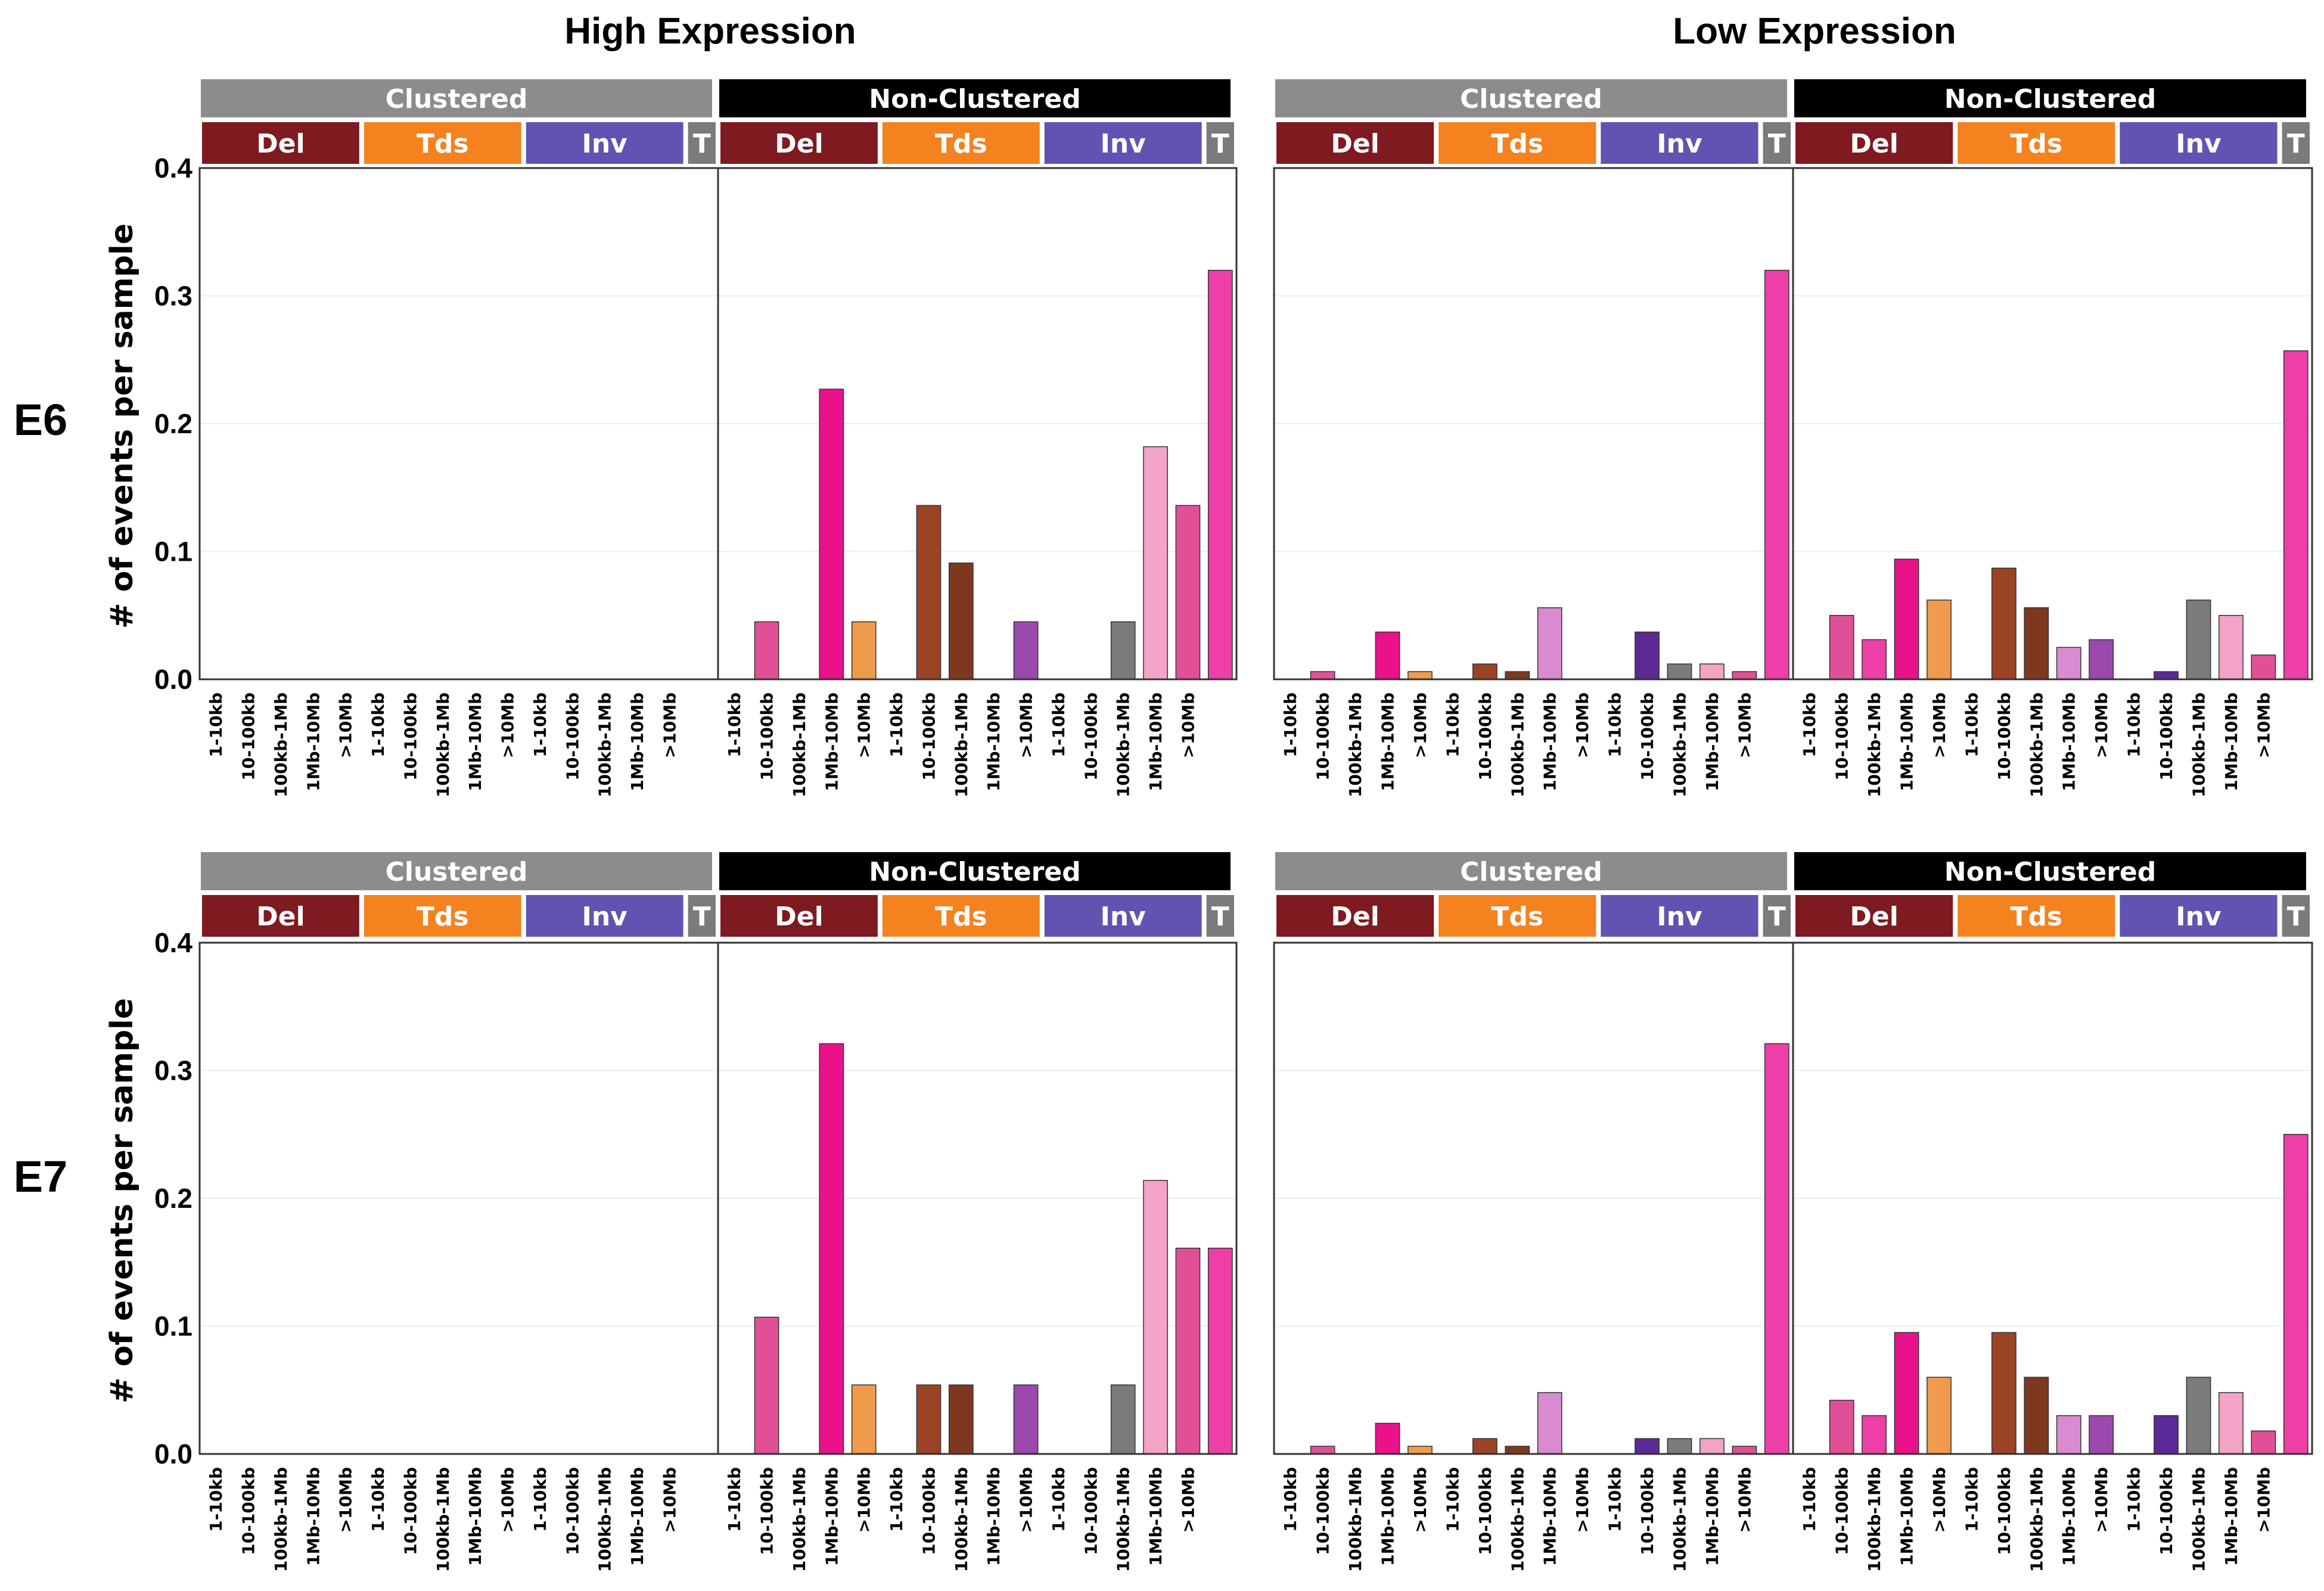 Image resolution: width=2324 pixels, height=1591 pixels. I want to click on y-tick-label: 0.1, so click(173, 1326).